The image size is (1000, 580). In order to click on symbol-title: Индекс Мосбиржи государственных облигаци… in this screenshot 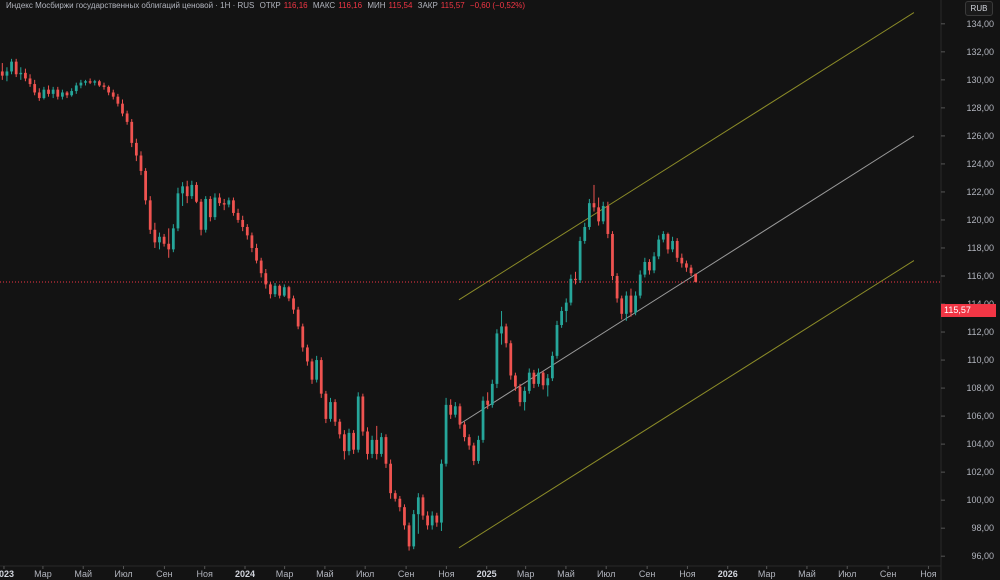, I will do `click(130, 5)`.